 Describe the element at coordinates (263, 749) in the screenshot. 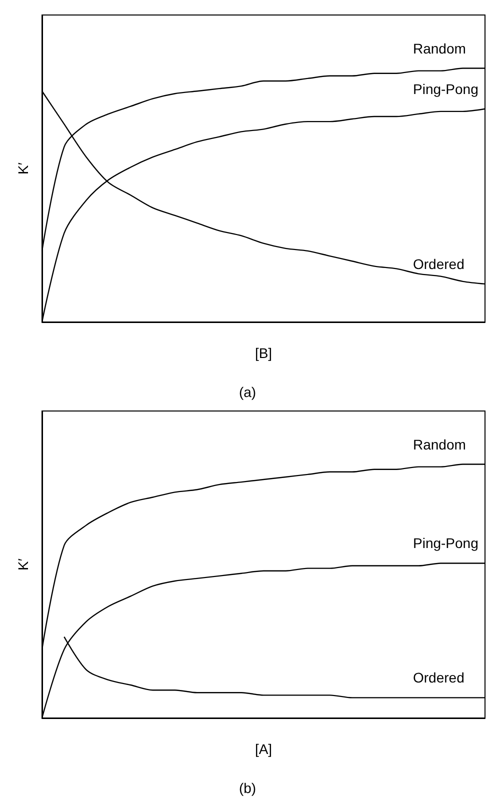

I see `x-axis-title: [A]` at that location.